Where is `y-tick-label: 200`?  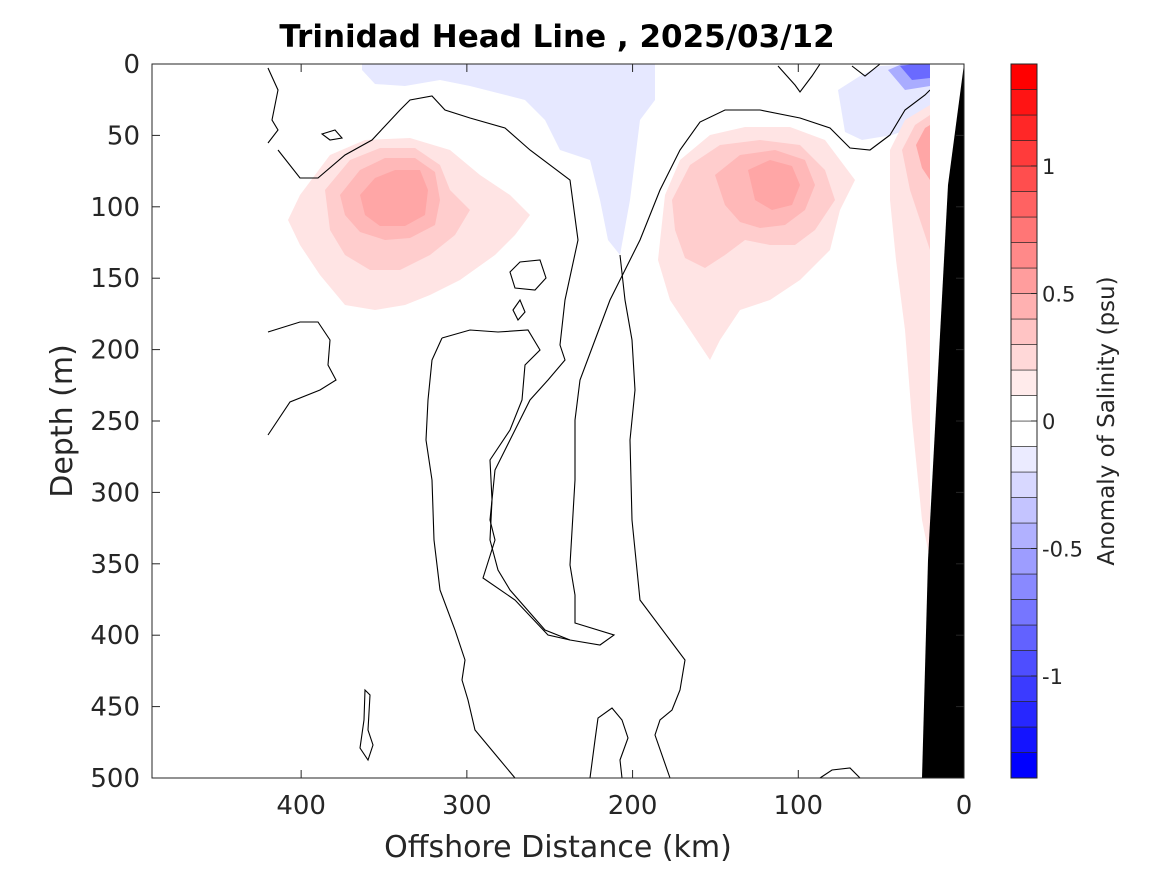
y-tick-label: 200 is located at coordinates (115, 351).